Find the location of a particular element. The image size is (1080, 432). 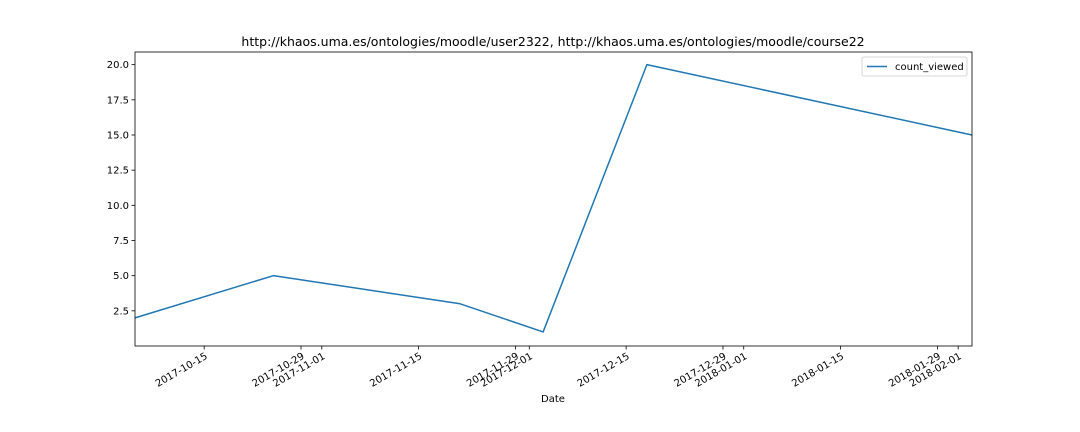

x-tick-label: 2018-01-15 is located at coordinates (818, 370).